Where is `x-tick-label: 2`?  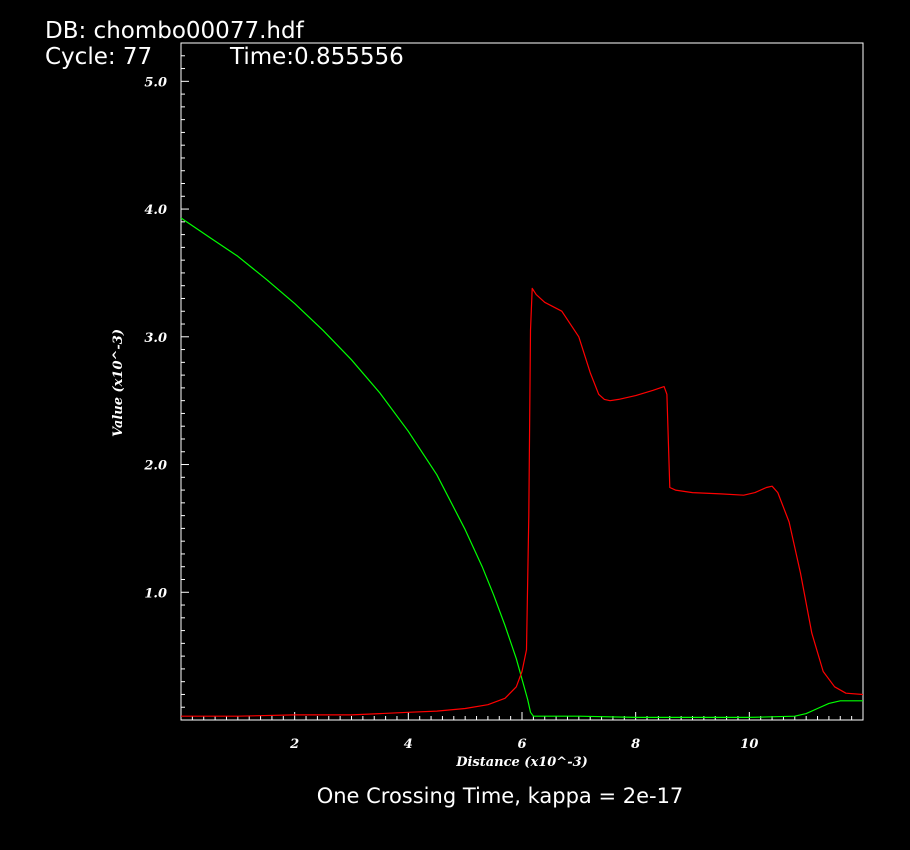
x-tick-label: 2 is located at coordinates (294, 744).